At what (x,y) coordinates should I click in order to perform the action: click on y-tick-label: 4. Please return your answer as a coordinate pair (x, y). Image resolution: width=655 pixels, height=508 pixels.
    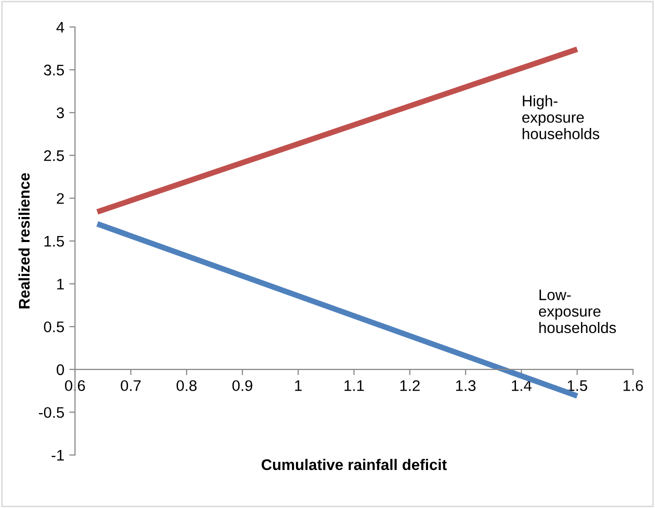
    Looking at the image, I should click on (60, 27).